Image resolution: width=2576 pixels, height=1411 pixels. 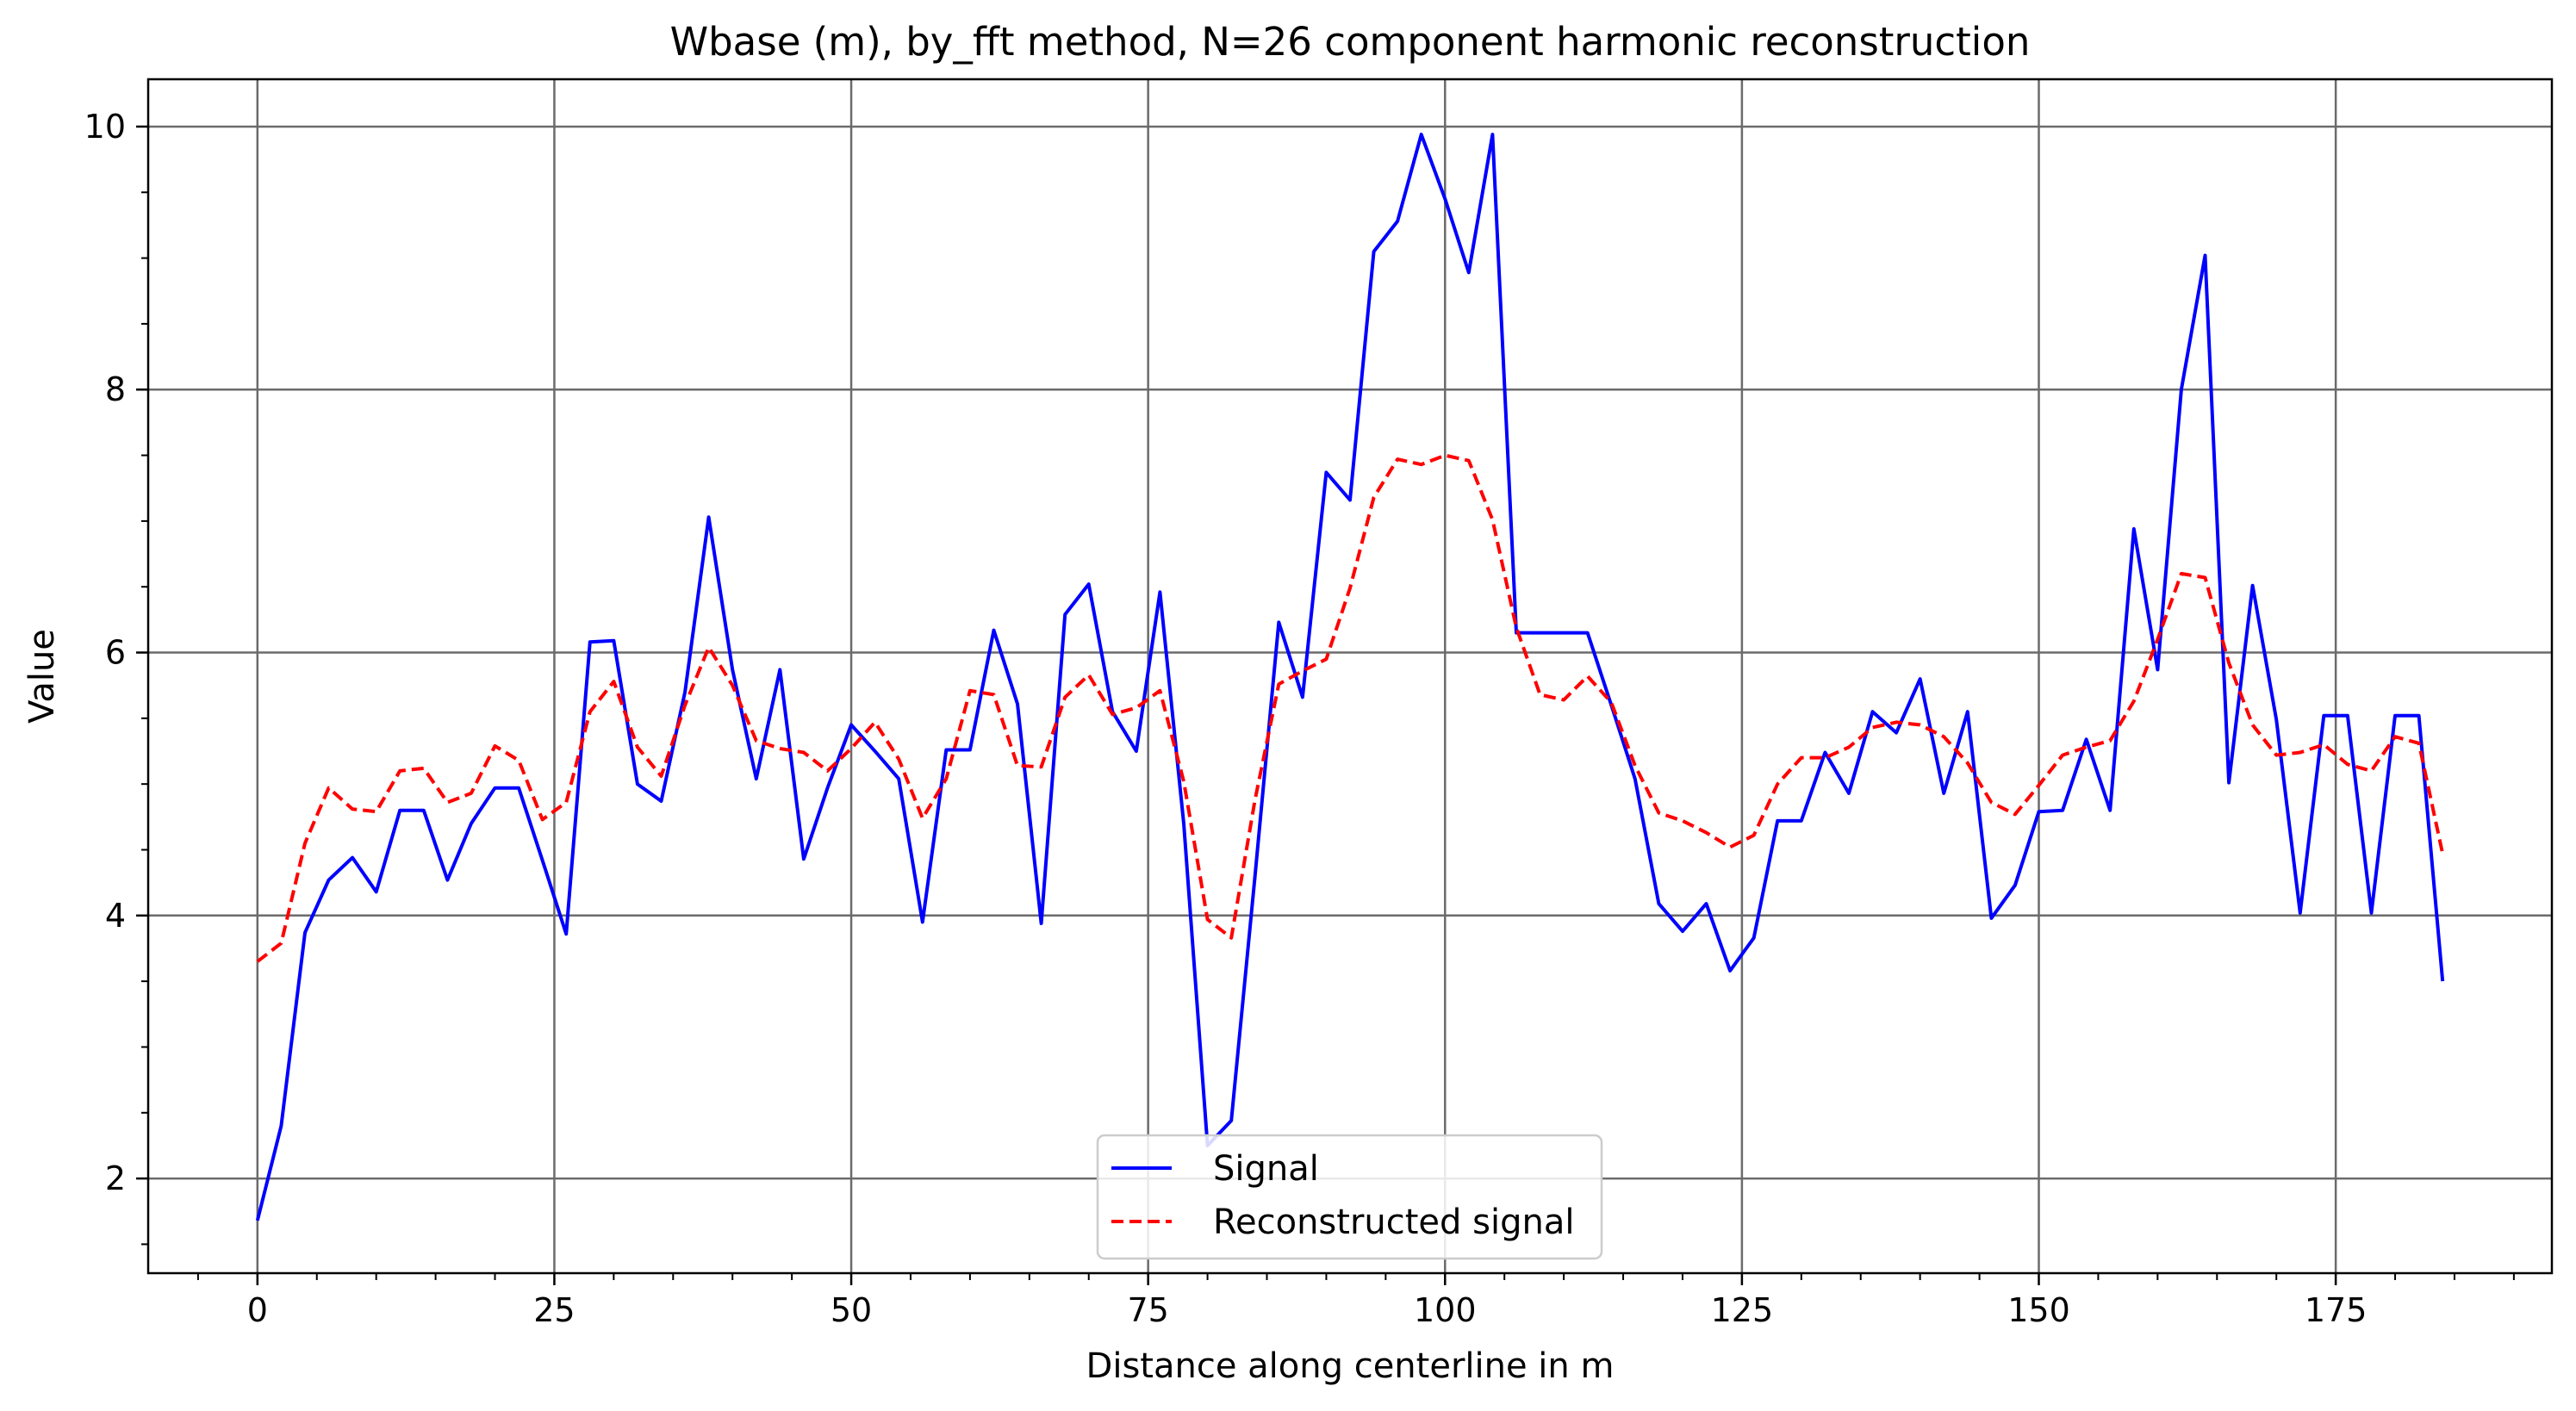 I want to click on legend: Signal Reconstructed signal, so click(x=1350, y=1197).